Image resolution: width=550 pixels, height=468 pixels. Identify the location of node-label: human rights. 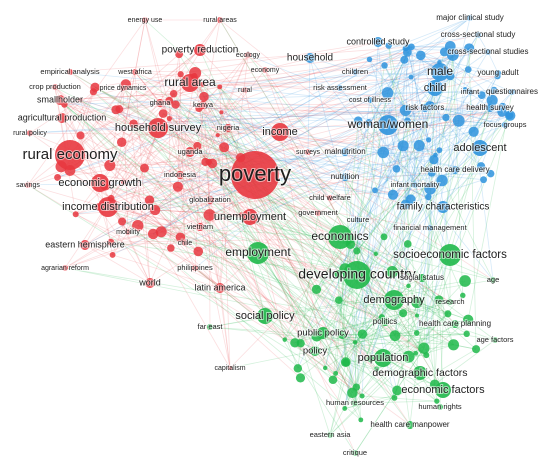
(440, 406).